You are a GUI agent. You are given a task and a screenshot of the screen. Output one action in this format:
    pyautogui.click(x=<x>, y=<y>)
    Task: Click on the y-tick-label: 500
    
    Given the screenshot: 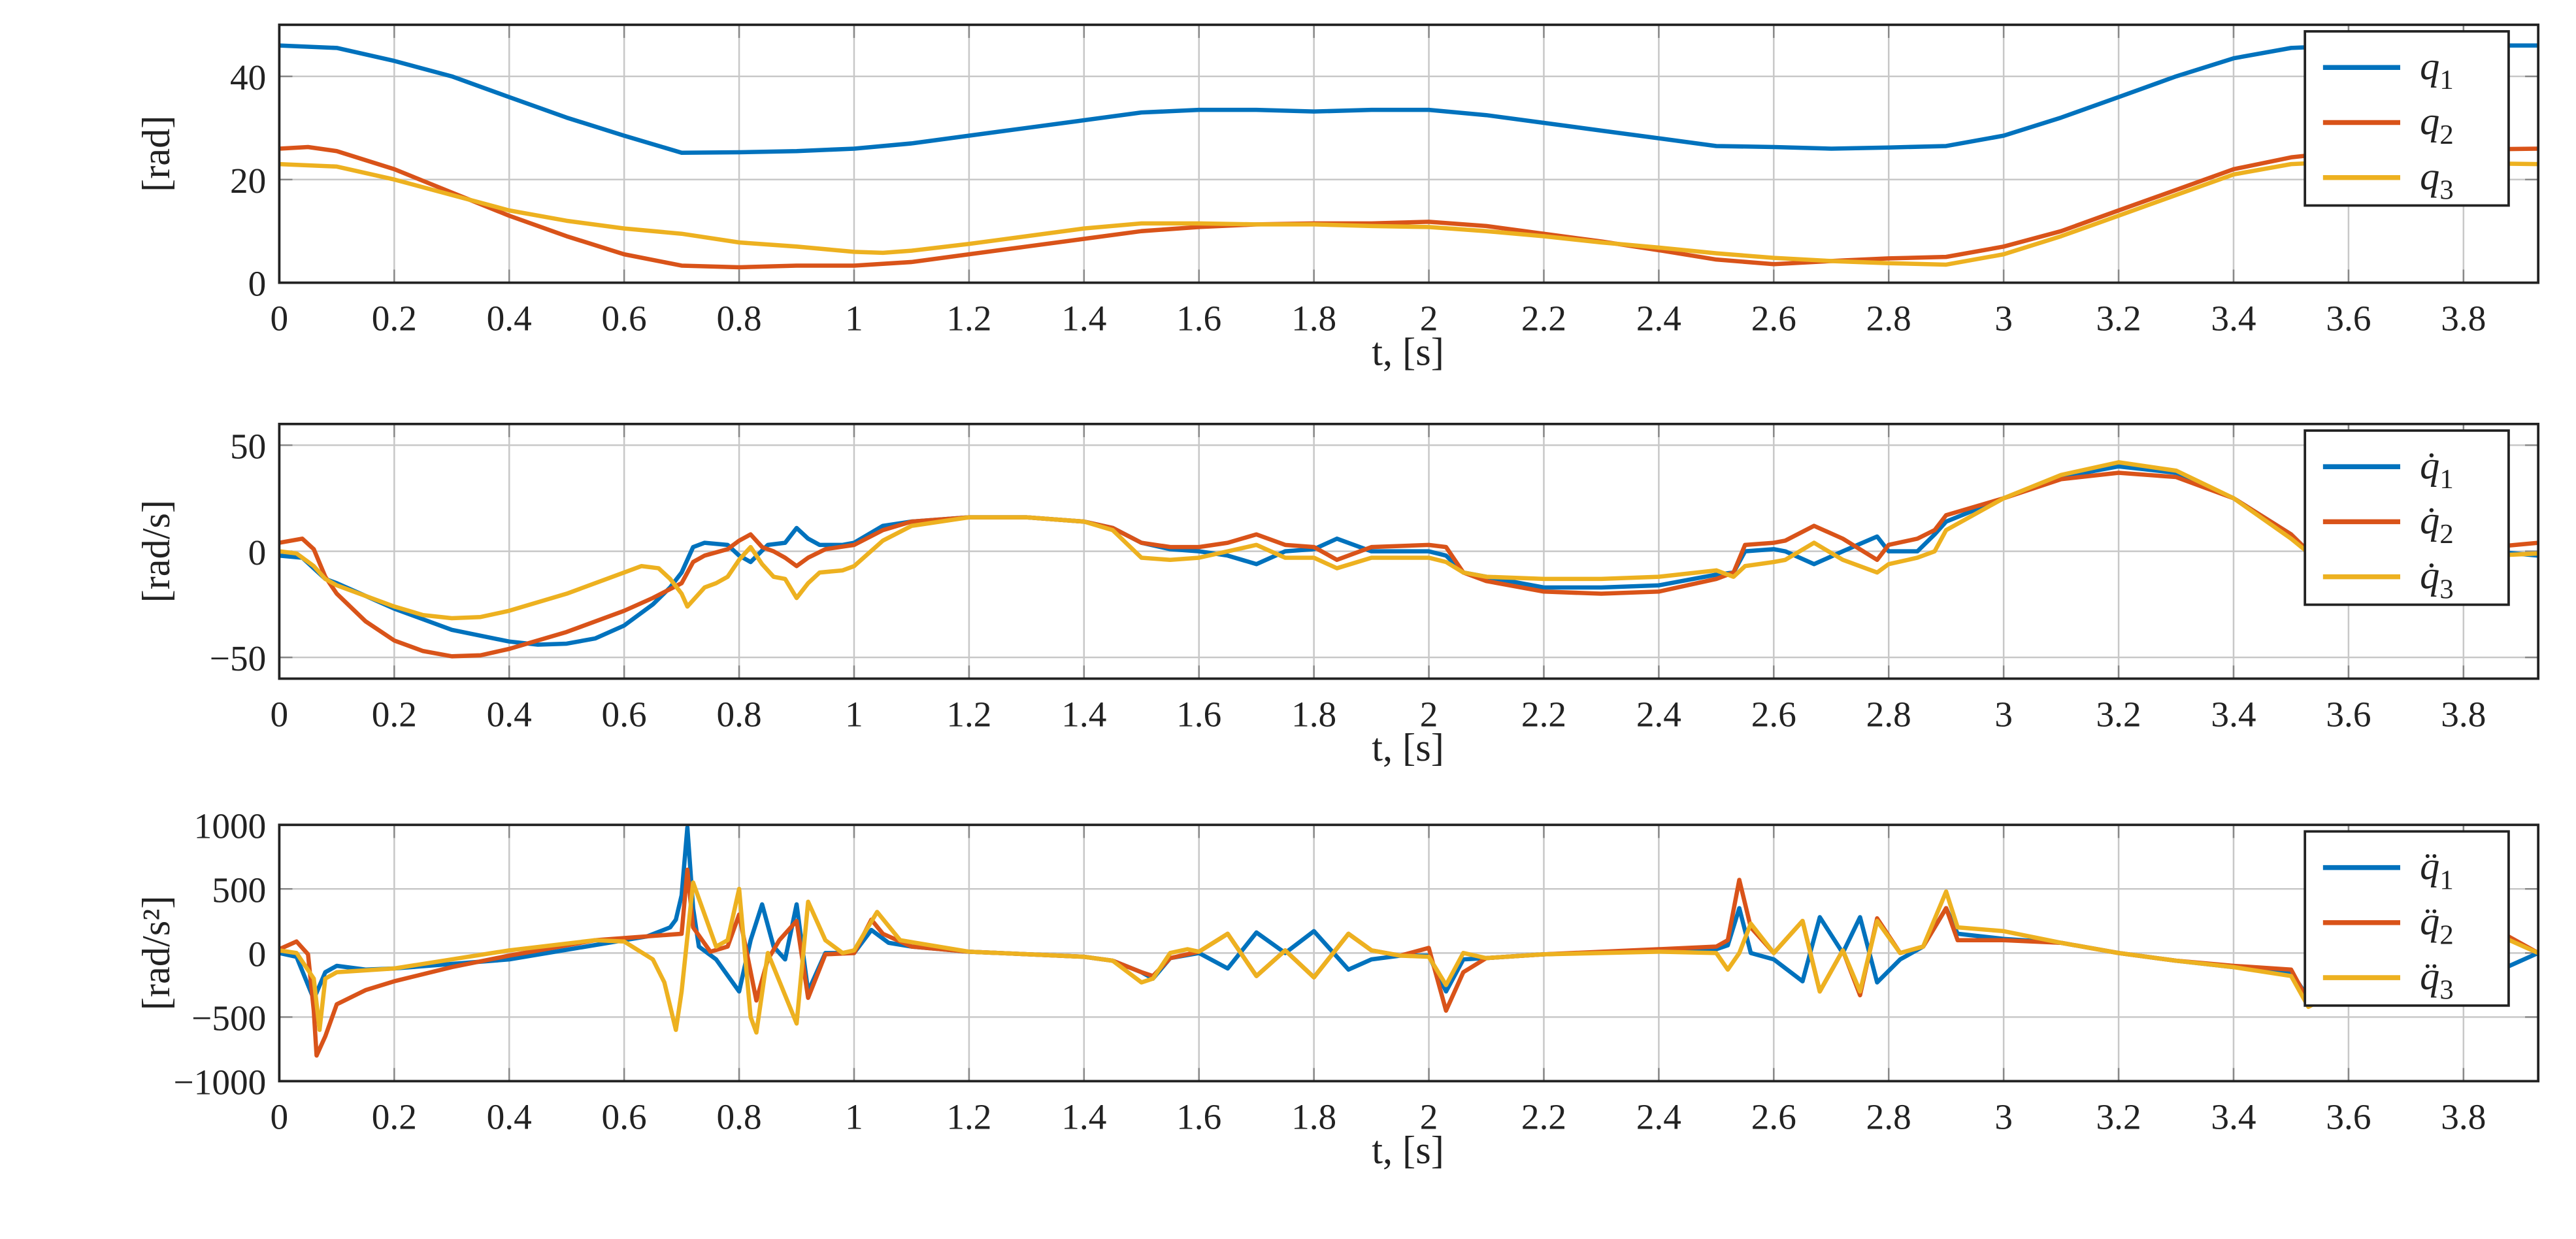 What is the action you would take?
    pyautogui.click(x=239, y=890)
    